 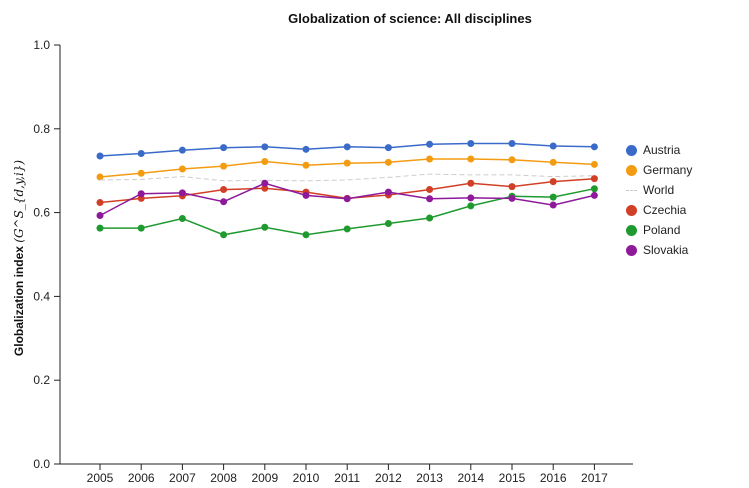 I want to click on y-tick-label: 0.8, so click(x=41, y=129).